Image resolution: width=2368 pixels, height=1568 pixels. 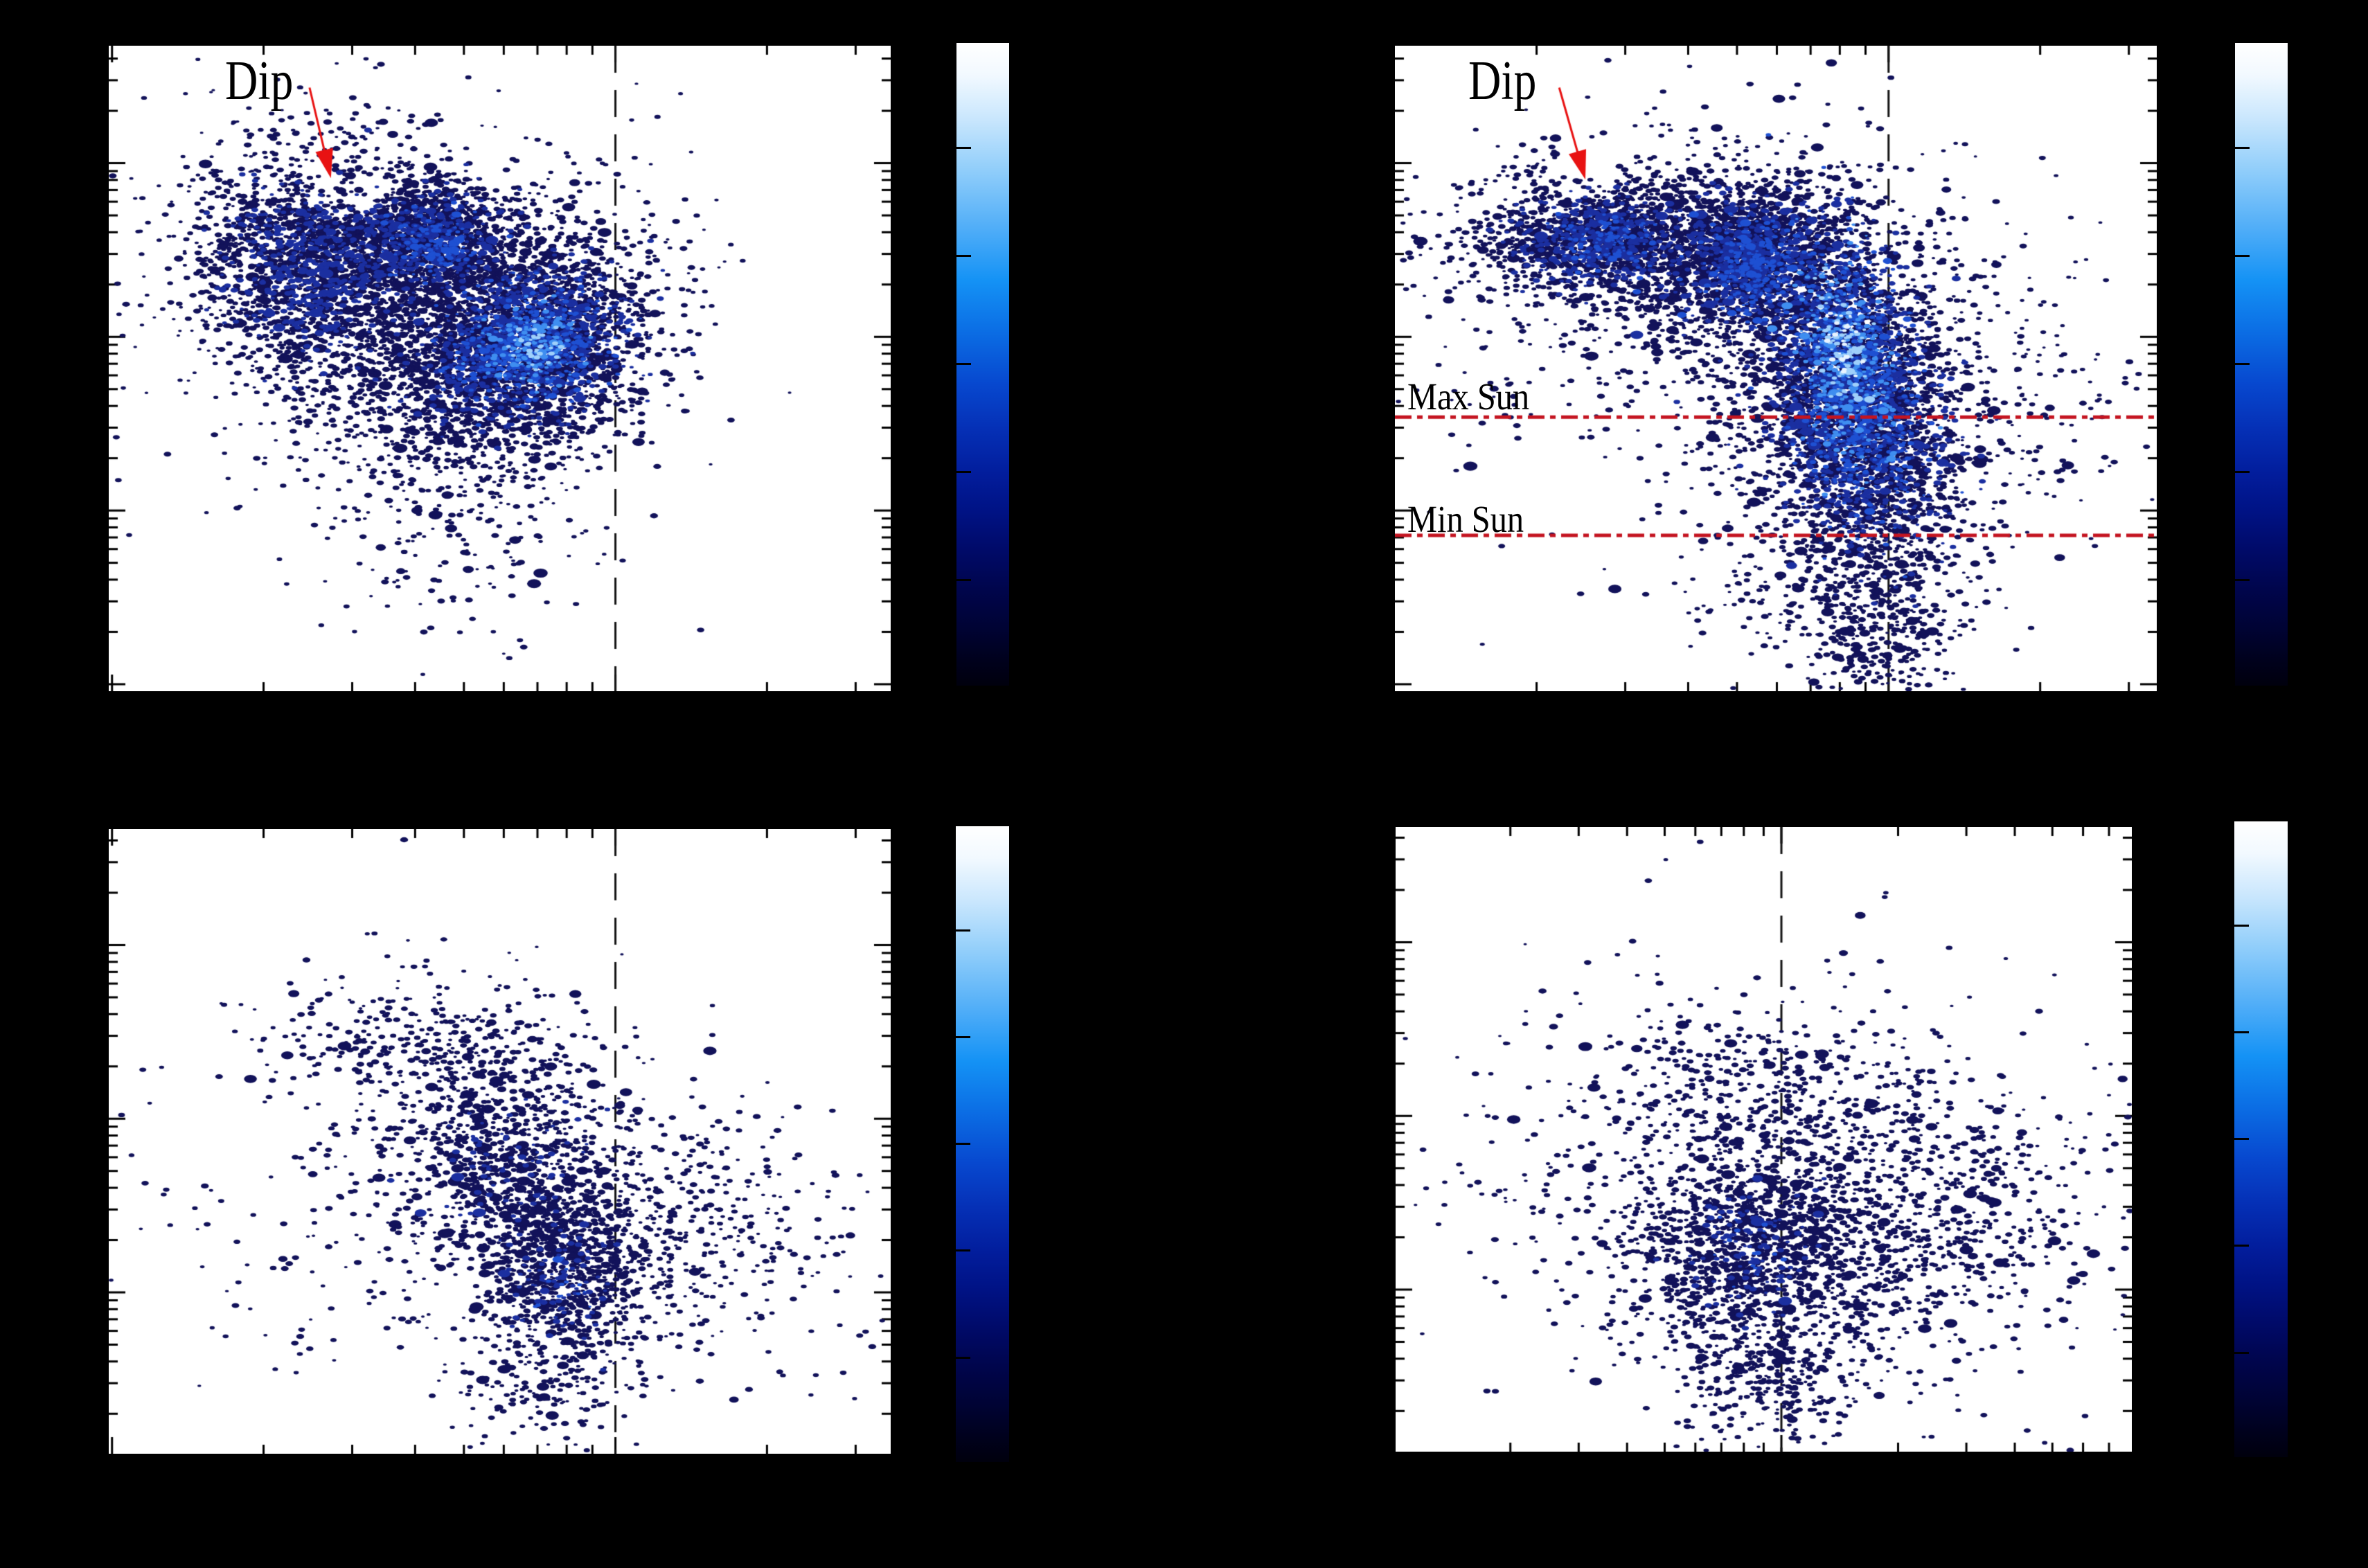 I want to click on colorbar-bottom-left, so click(x=983, y=1144).